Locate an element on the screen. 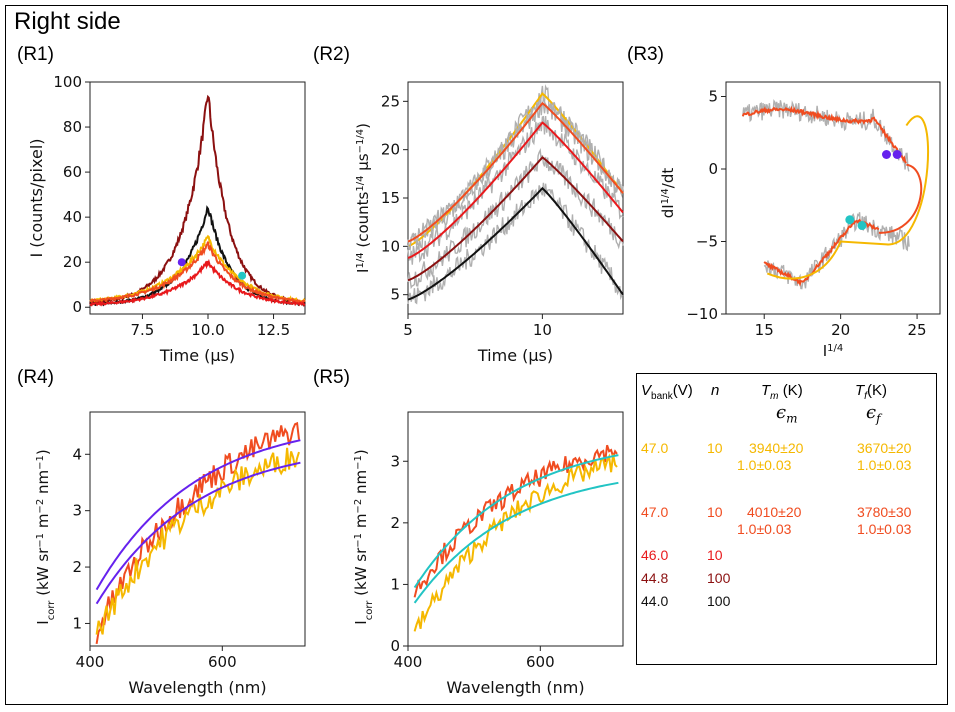  r3-raw-upper is located at coordinates (826, 135).